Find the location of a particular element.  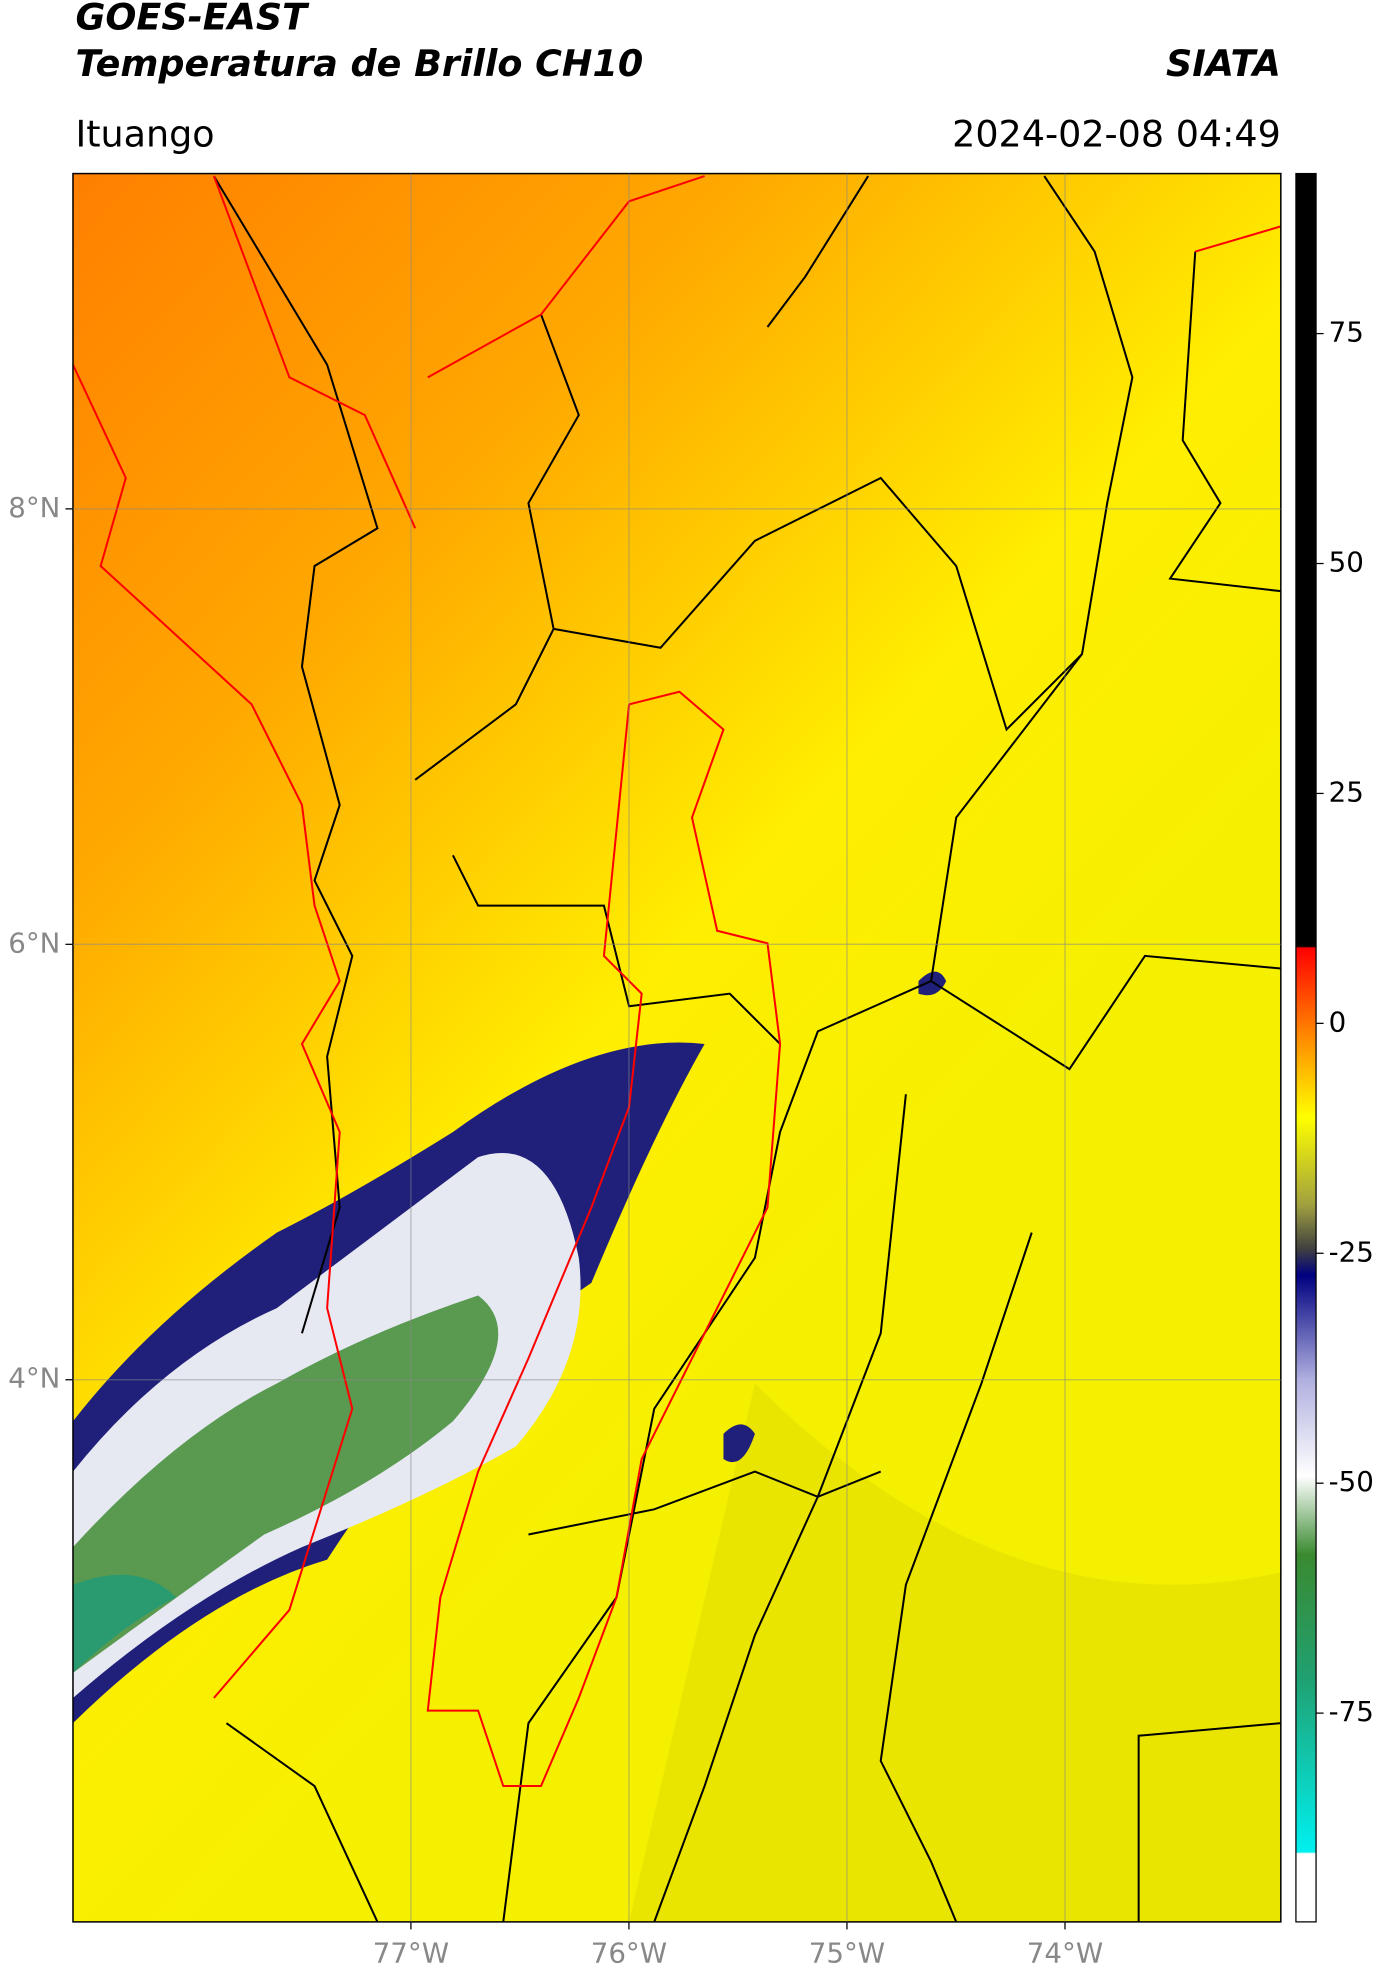

x-tick-label: 76°W is located at coordinates (629, 1953).